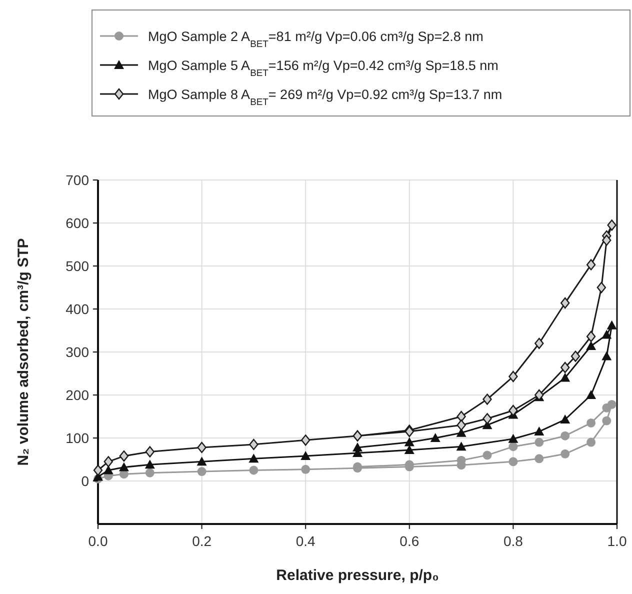 Image resolution: width=632 pixels, height=594 pixels. What do you see at coordinates (85, 481) in the screenshot?
I see `y-tick-label: 0` at bounding box center [85, 481].